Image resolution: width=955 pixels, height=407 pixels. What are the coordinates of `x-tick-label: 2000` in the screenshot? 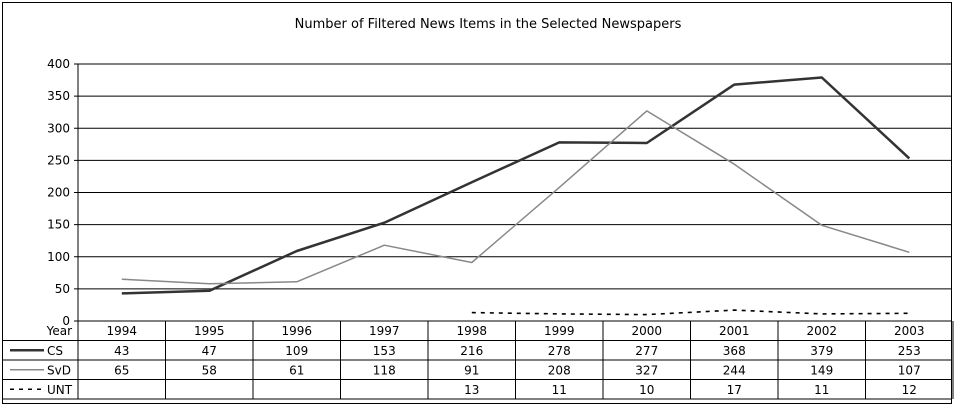 It's located at (646, 331).